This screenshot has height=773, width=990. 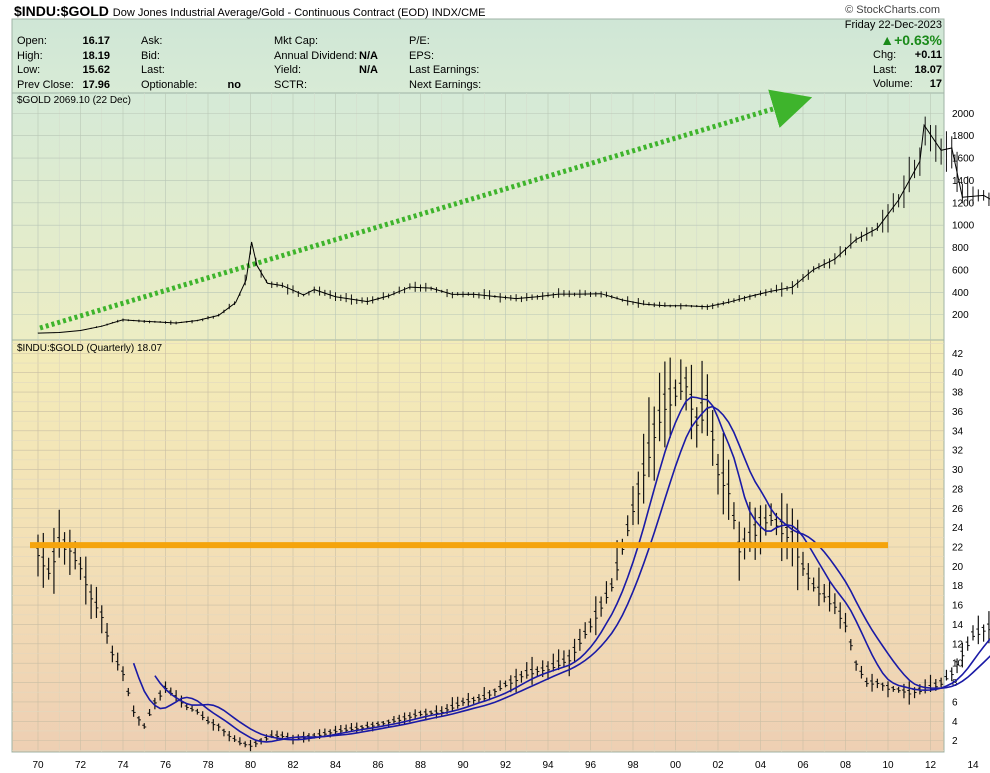 What do you see at coordinates (152, 41) in the screenshot?
I see `info-label: Ask:` at bounding box center [152, 41].